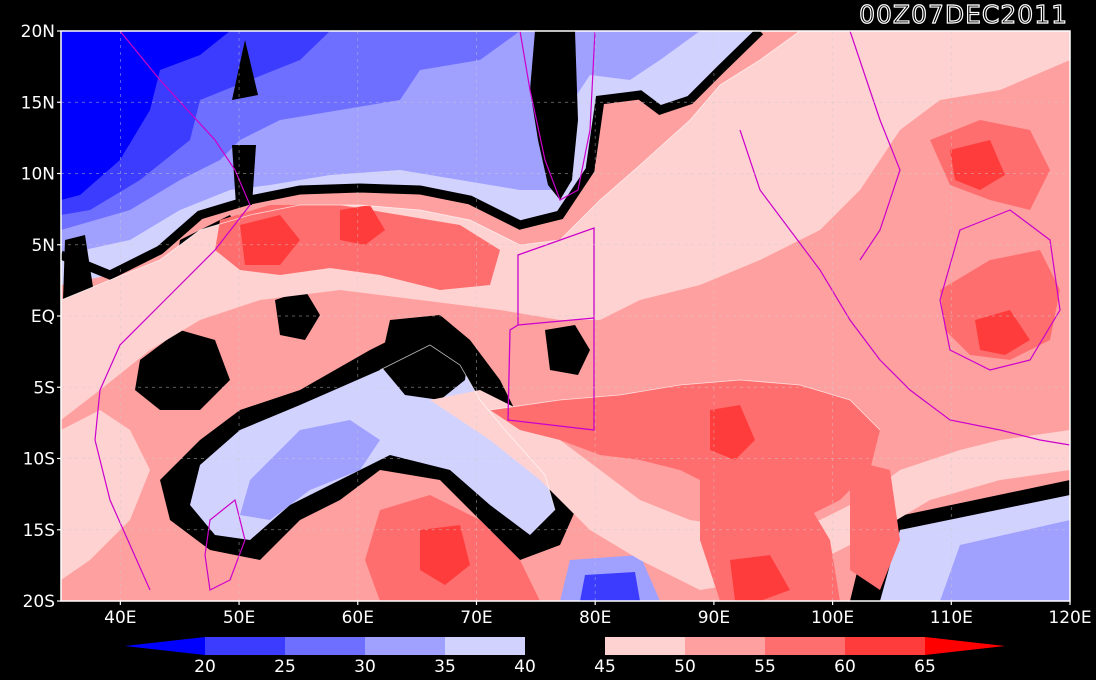 The width and height of the screenshot is (1096, 680). I want to click on lat-tick-label: 20N, so click(38, 32).